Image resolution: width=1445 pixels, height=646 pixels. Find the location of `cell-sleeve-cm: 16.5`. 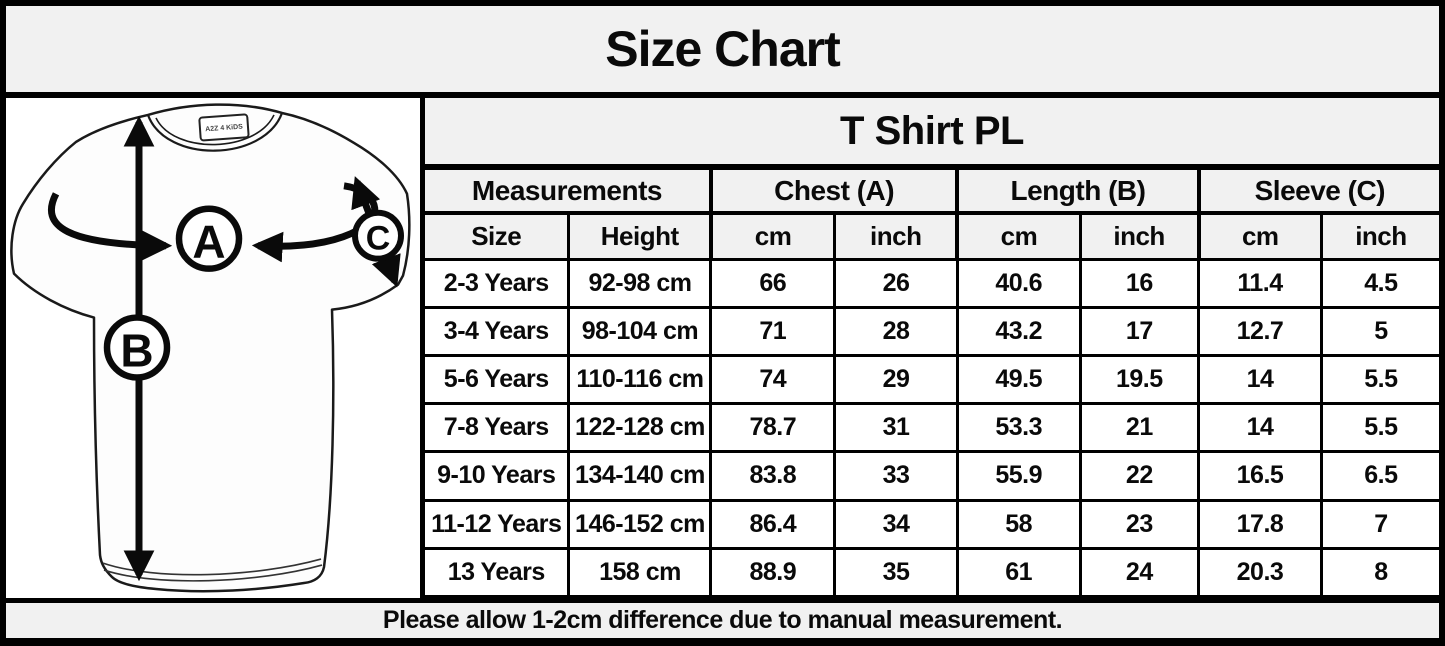

cell-sleeve-cm: 16.5 is located at coordinates (1260, 476).